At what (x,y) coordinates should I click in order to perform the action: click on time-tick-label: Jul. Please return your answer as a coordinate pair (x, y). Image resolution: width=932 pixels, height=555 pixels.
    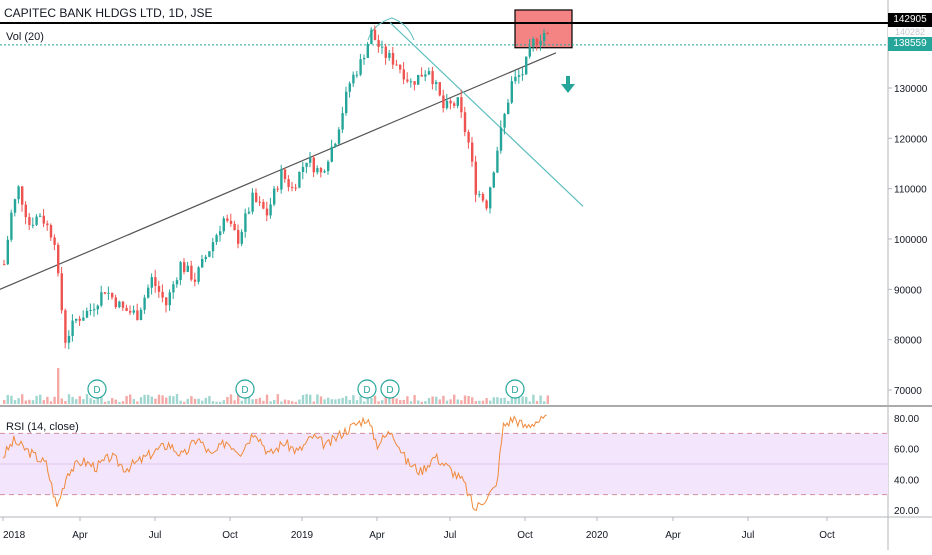
    Looking at the image, I should click on (450, 535).